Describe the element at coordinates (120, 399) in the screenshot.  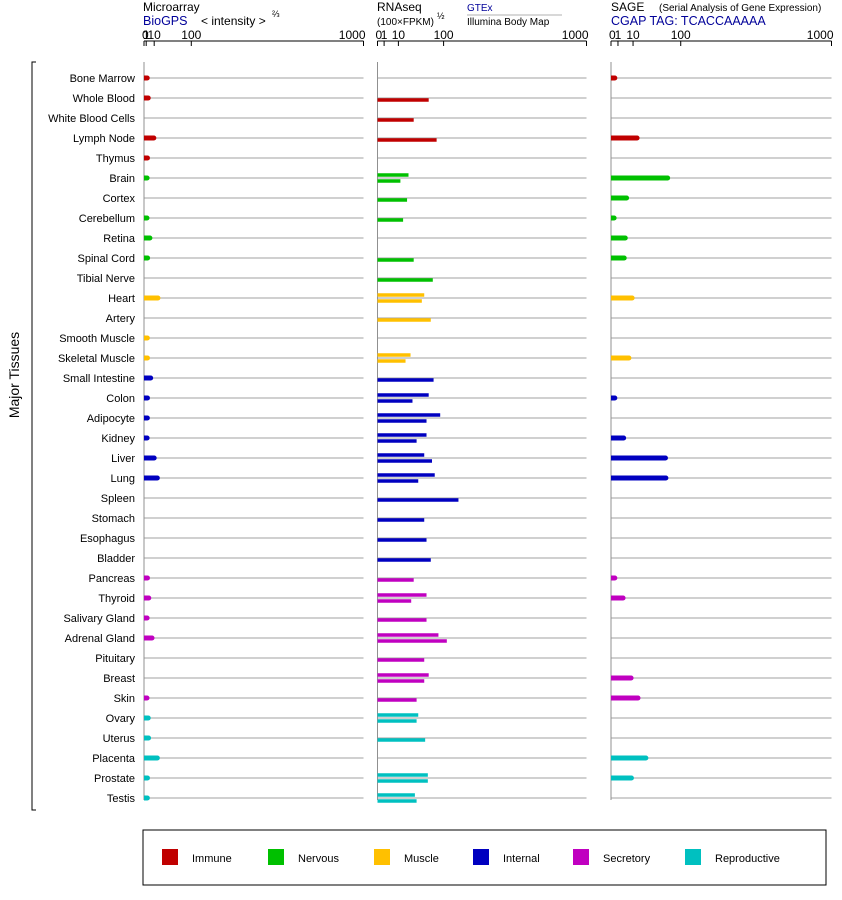
I see `tissue-label: Colon` at that location.